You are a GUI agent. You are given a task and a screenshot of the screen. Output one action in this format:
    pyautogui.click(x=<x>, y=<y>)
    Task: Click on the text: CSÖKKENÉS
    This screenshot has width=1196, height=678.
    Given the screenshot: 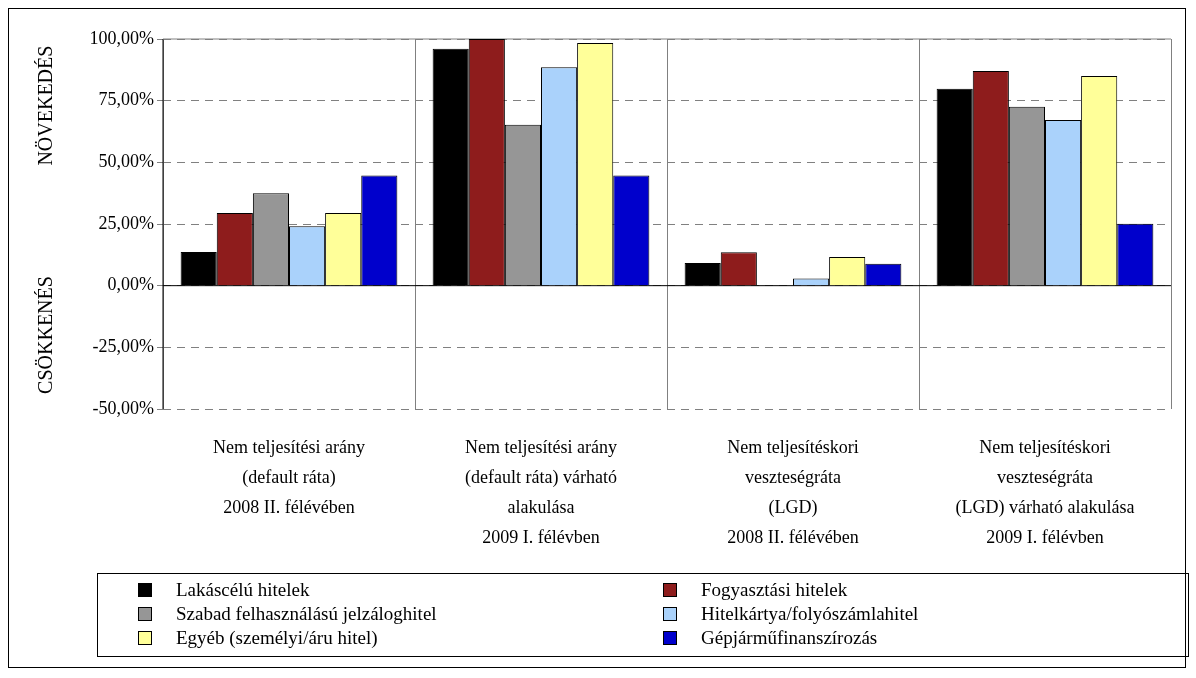 What is the action you would take?
    pyautogui.click(x=45, y=335)
    